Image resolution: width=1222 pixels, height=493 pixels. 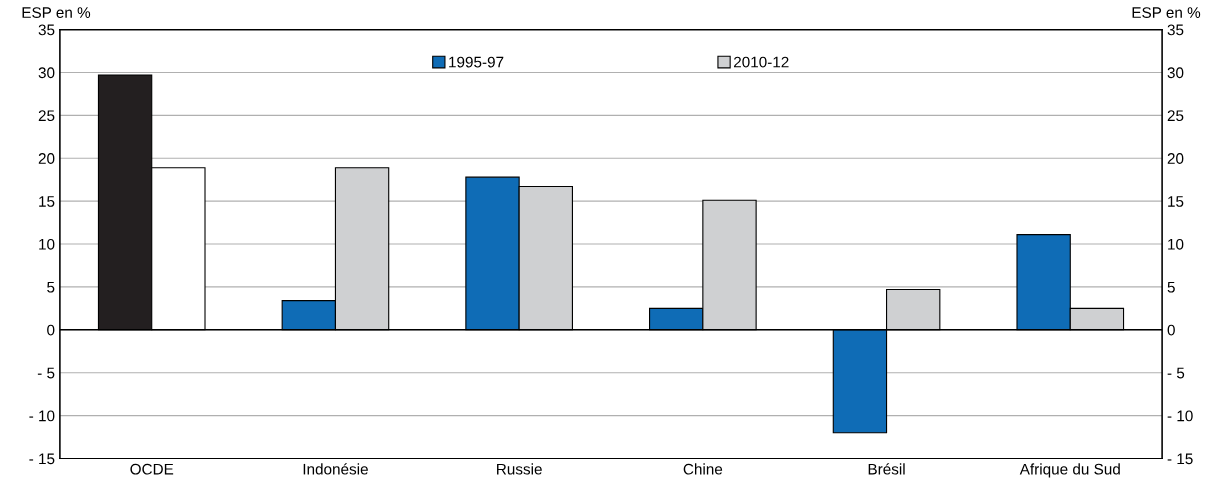 What do you see at coordinates (1180, 459) in the screenshot?
I see `y2-tick-label: - 15` at bounding box center [1180, 459].